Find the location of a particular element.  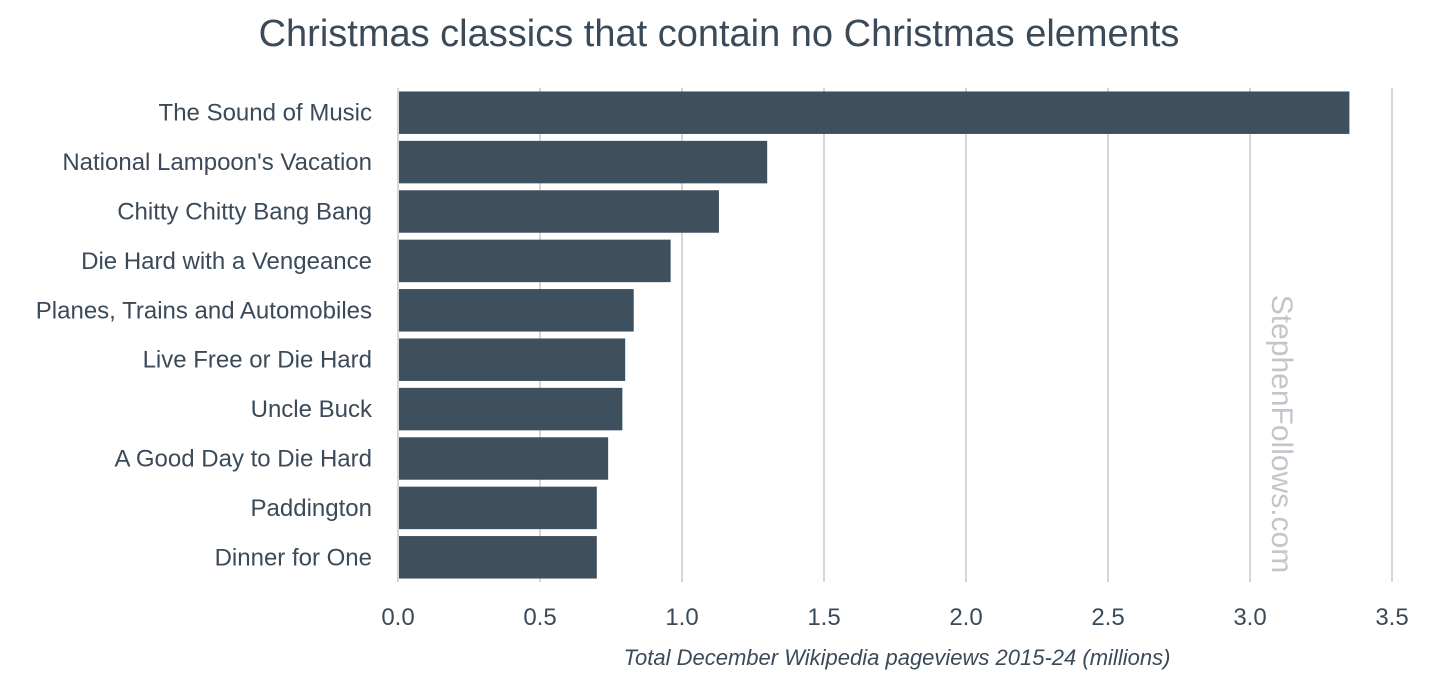

category-label: Die Hard with a Vengeance is located at coordinates (226, 261).